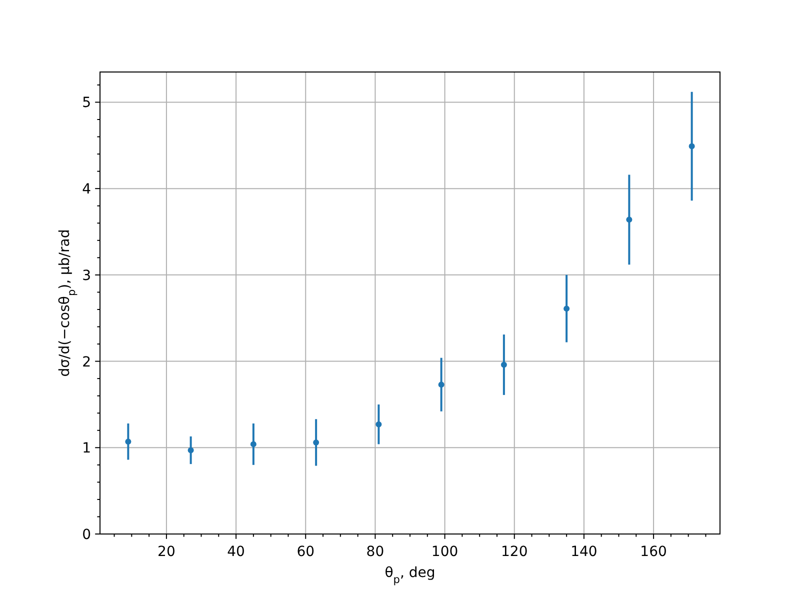 This screenshot has width=800, height=600. I want to click on x-tick-label: 20, so click(167, 552).